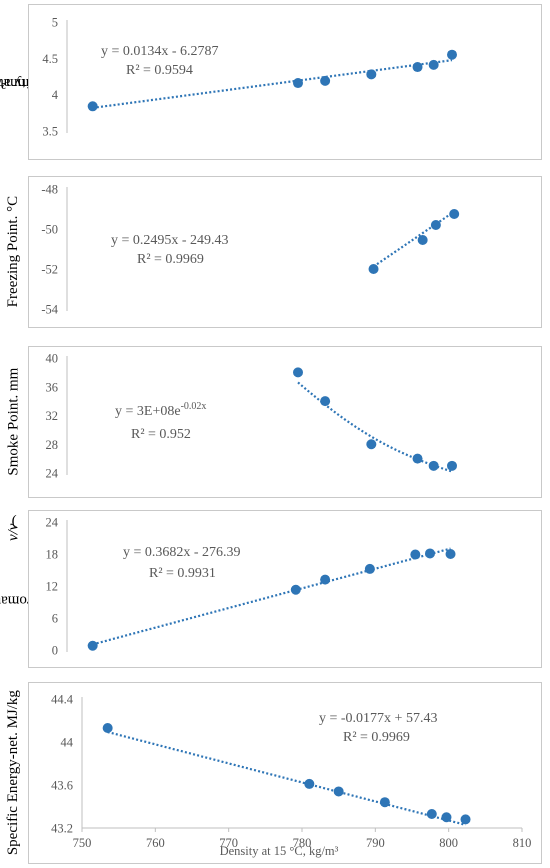 Image resolution: width=550 pixels, height=868 pixels. Describe the element at coordinates (35, 82) in the screenshot. I see `ylabel-viscosity: Viscosity at minus 20°C. mm²/s` at that location.